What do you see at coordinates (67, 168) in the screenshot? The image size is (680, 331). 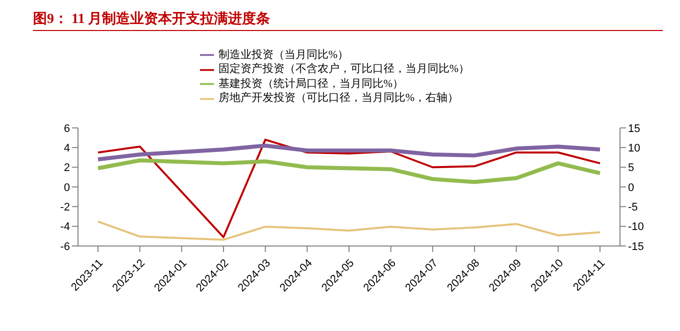 I see `y-tick-label: 2` at bounding box center [67, 168].